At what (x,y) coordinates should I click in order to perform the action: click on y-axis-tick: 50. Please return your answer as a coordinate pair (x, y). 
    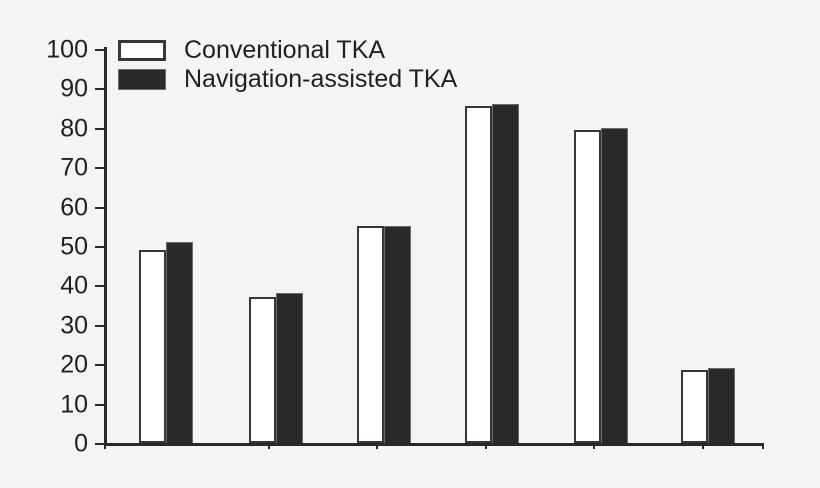
    Looking at the image, I should click on (82, 246).